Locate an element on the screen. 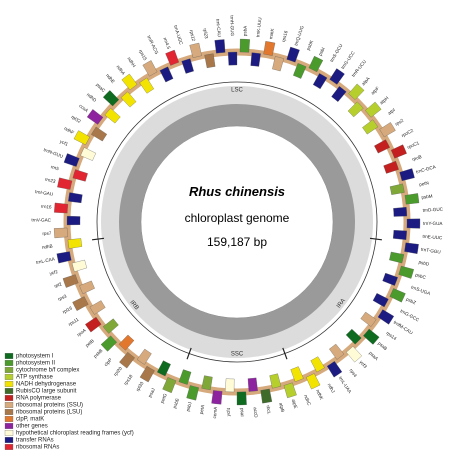  gene-label: ycf1 is located at coordinates (64, 143).